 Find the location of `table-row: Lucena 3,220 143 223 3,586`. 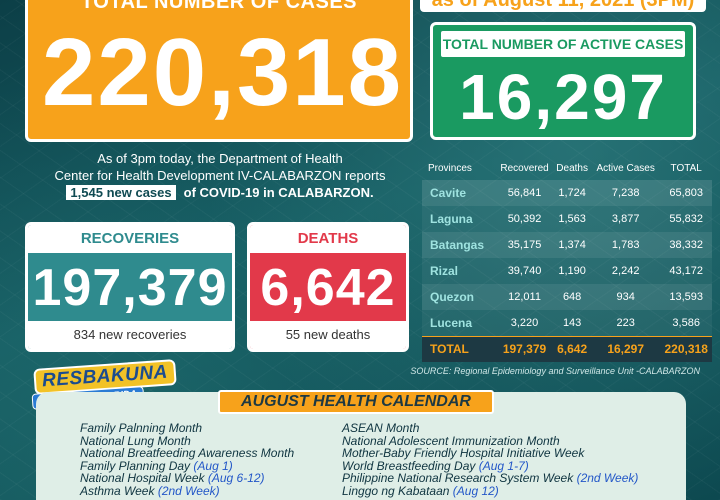

table-row: Lucena 3,220 143 223 3,586 is located at coordinates (567, 323).